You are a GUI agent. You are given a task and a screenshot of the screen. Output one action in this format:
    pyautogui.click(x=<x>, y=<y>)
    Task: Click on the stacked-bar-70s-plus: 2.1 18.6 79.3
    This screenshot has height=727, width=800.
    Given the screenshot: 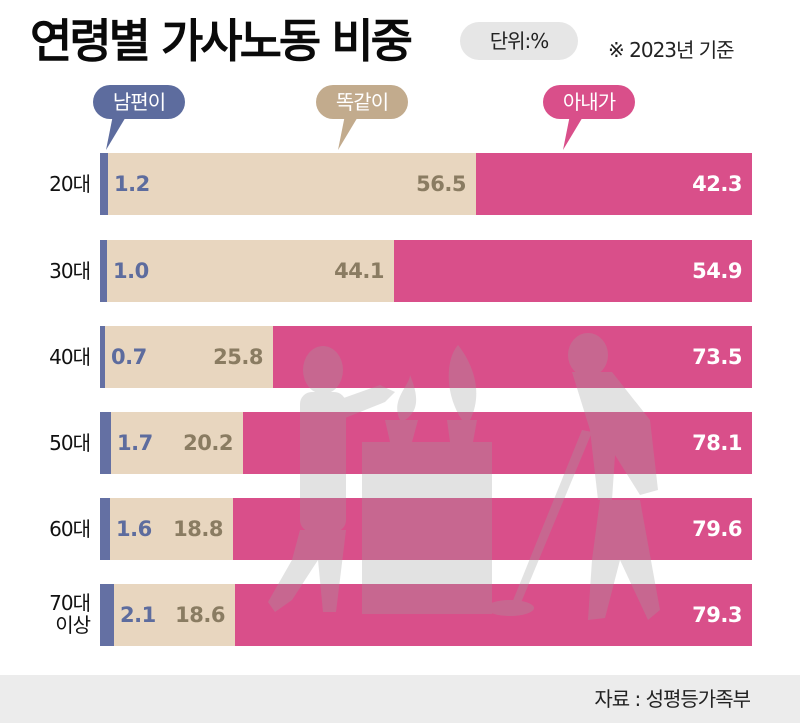 What is the action you would take?
    pyautogui.click(x=426, y=615)
    